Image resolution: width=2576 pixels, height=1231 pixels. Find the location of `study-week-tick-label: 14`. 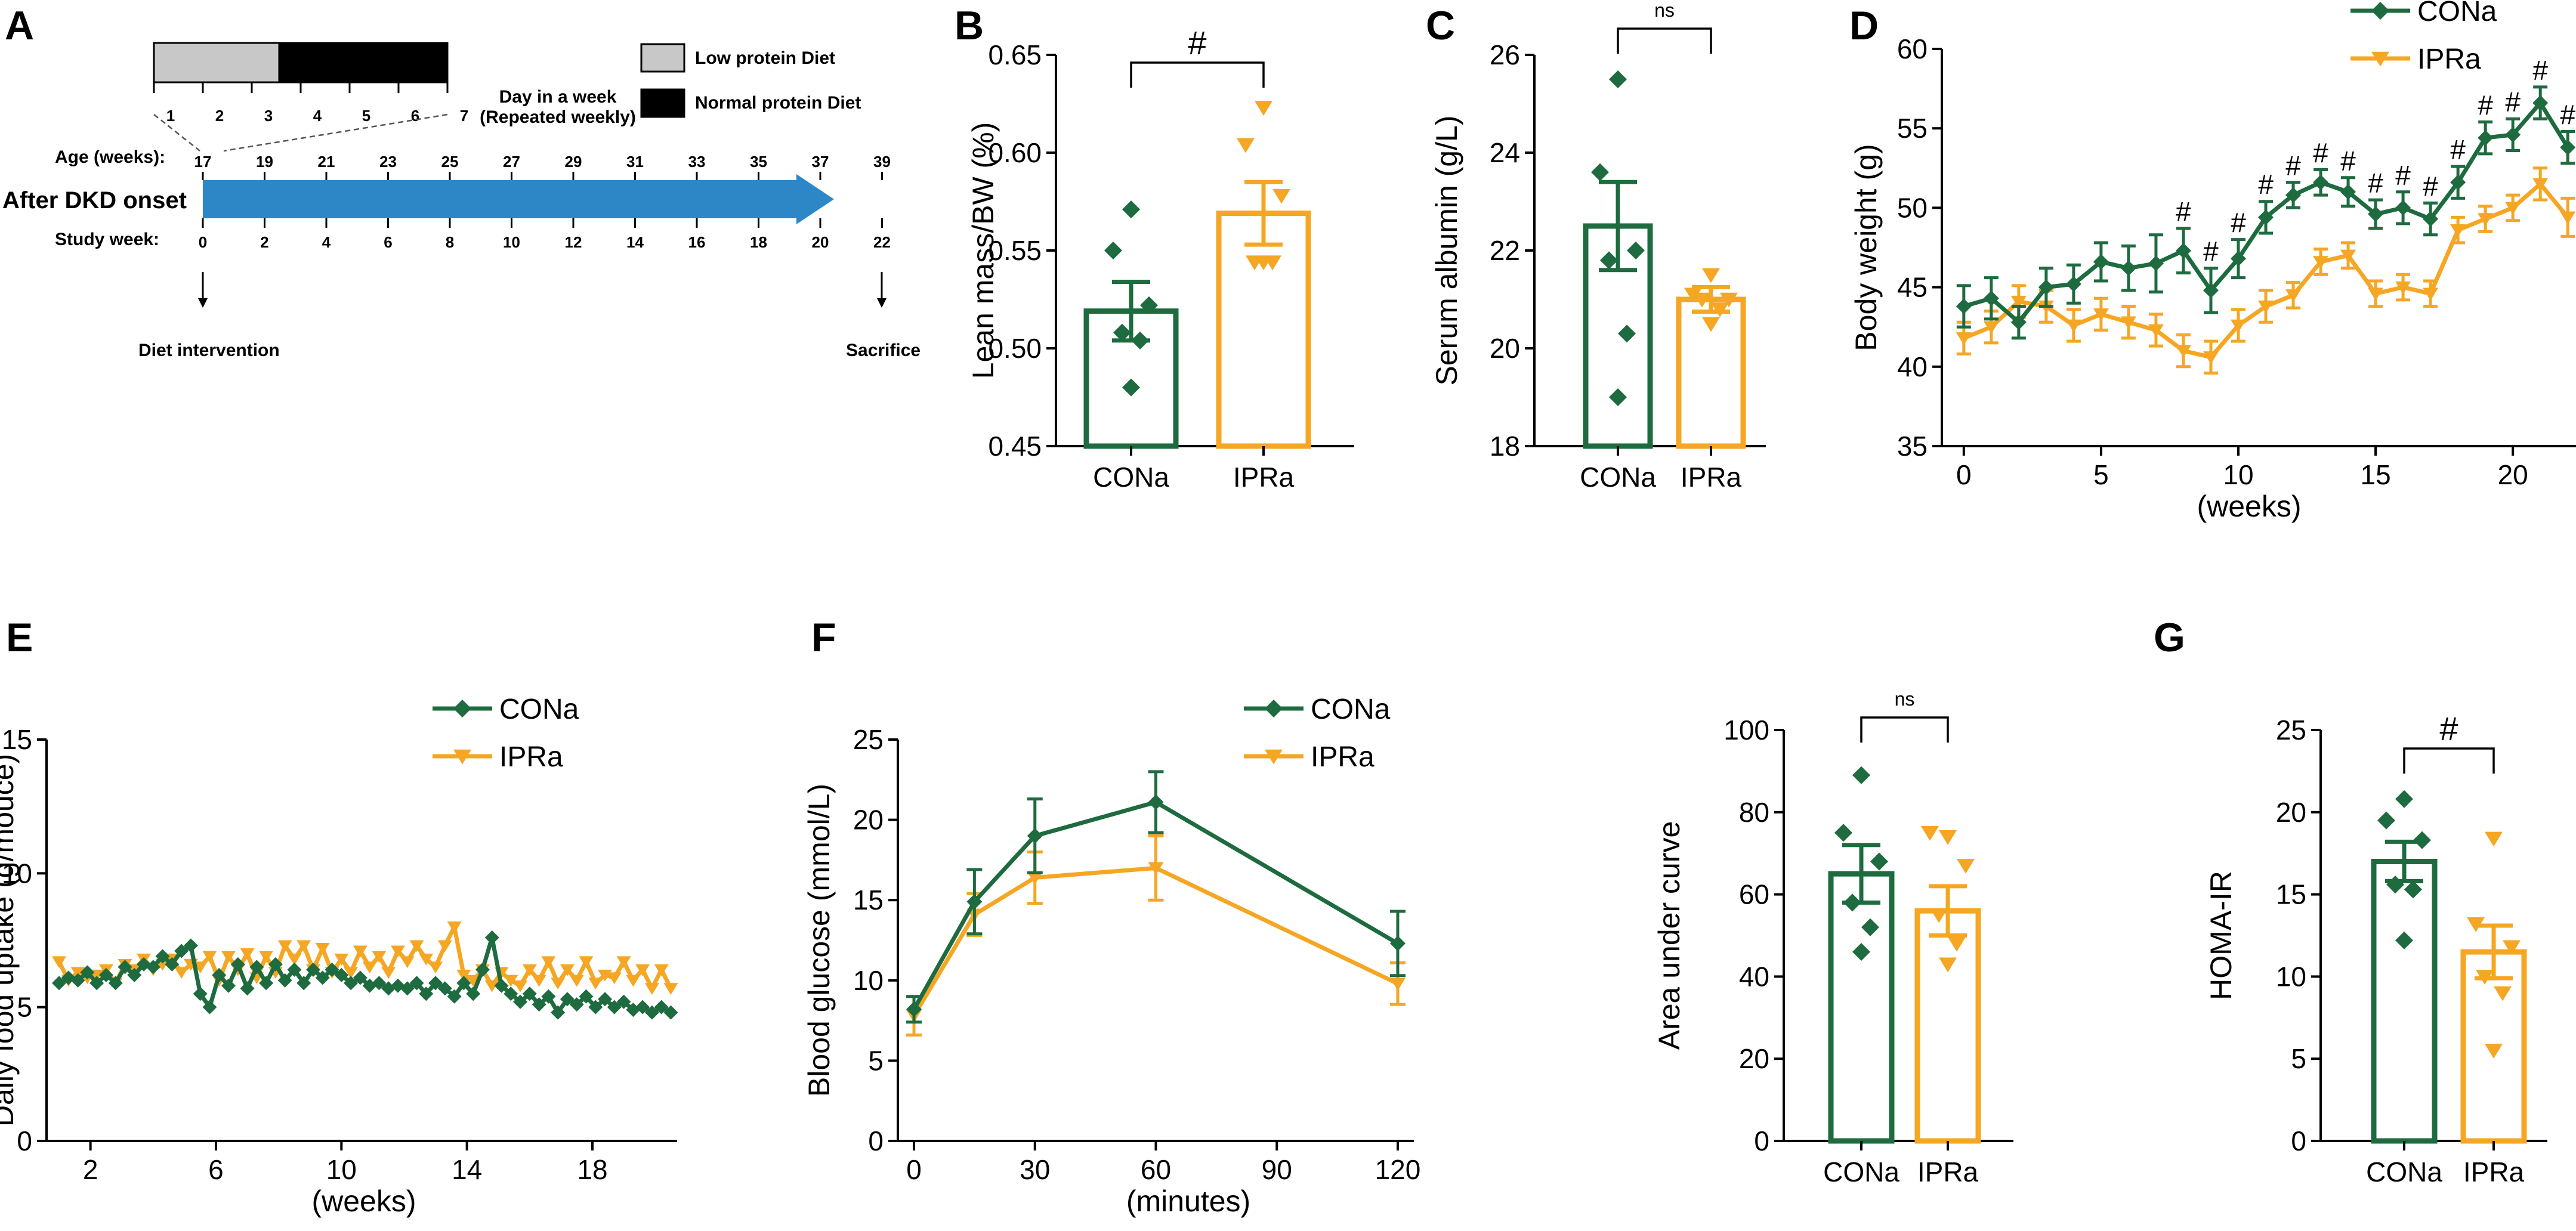

study-week-tick-label: 14 is located at coordinates (635, 242).